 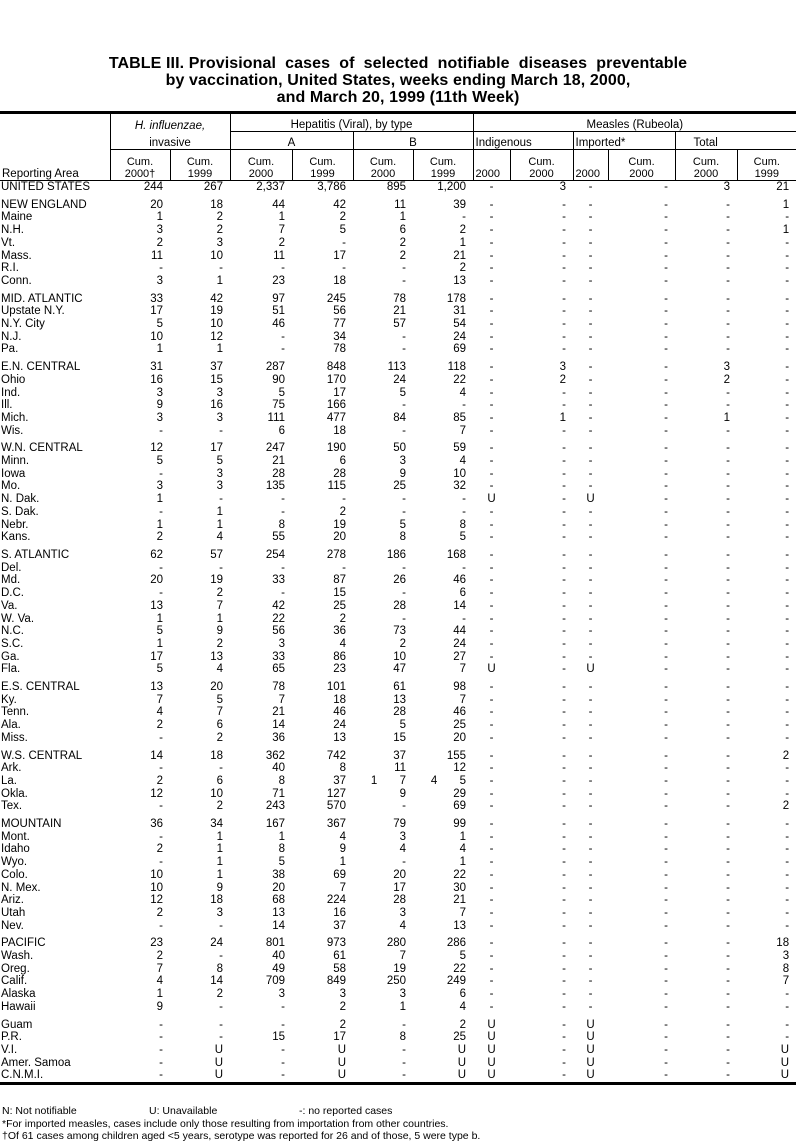 What do you see at coordinates (398, 725) in the screenshot?
I see `table-row: Ala. 2 6 14 24 5 25 - - - - - -` at bounding box center [398, 725].